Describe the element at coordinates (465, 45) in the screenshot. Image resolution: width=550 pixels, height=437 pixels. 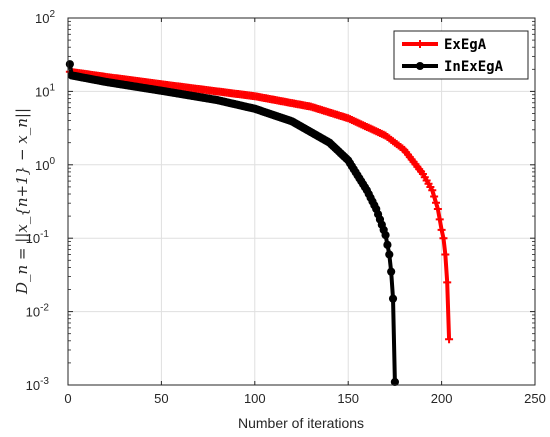
I see `legend-label-exega: ExEgA` at that location.